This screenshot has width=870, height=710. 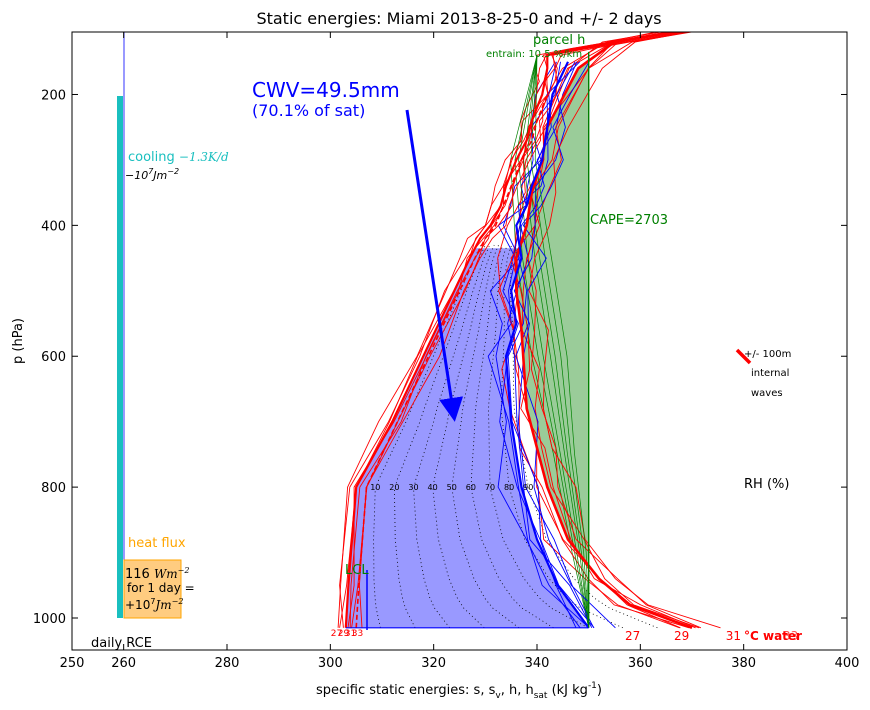 What do you see at coordinates (161, 588) in the screenshot?
I see `flux-line2-label: for 1 day =` at bounding box center [161, 588].